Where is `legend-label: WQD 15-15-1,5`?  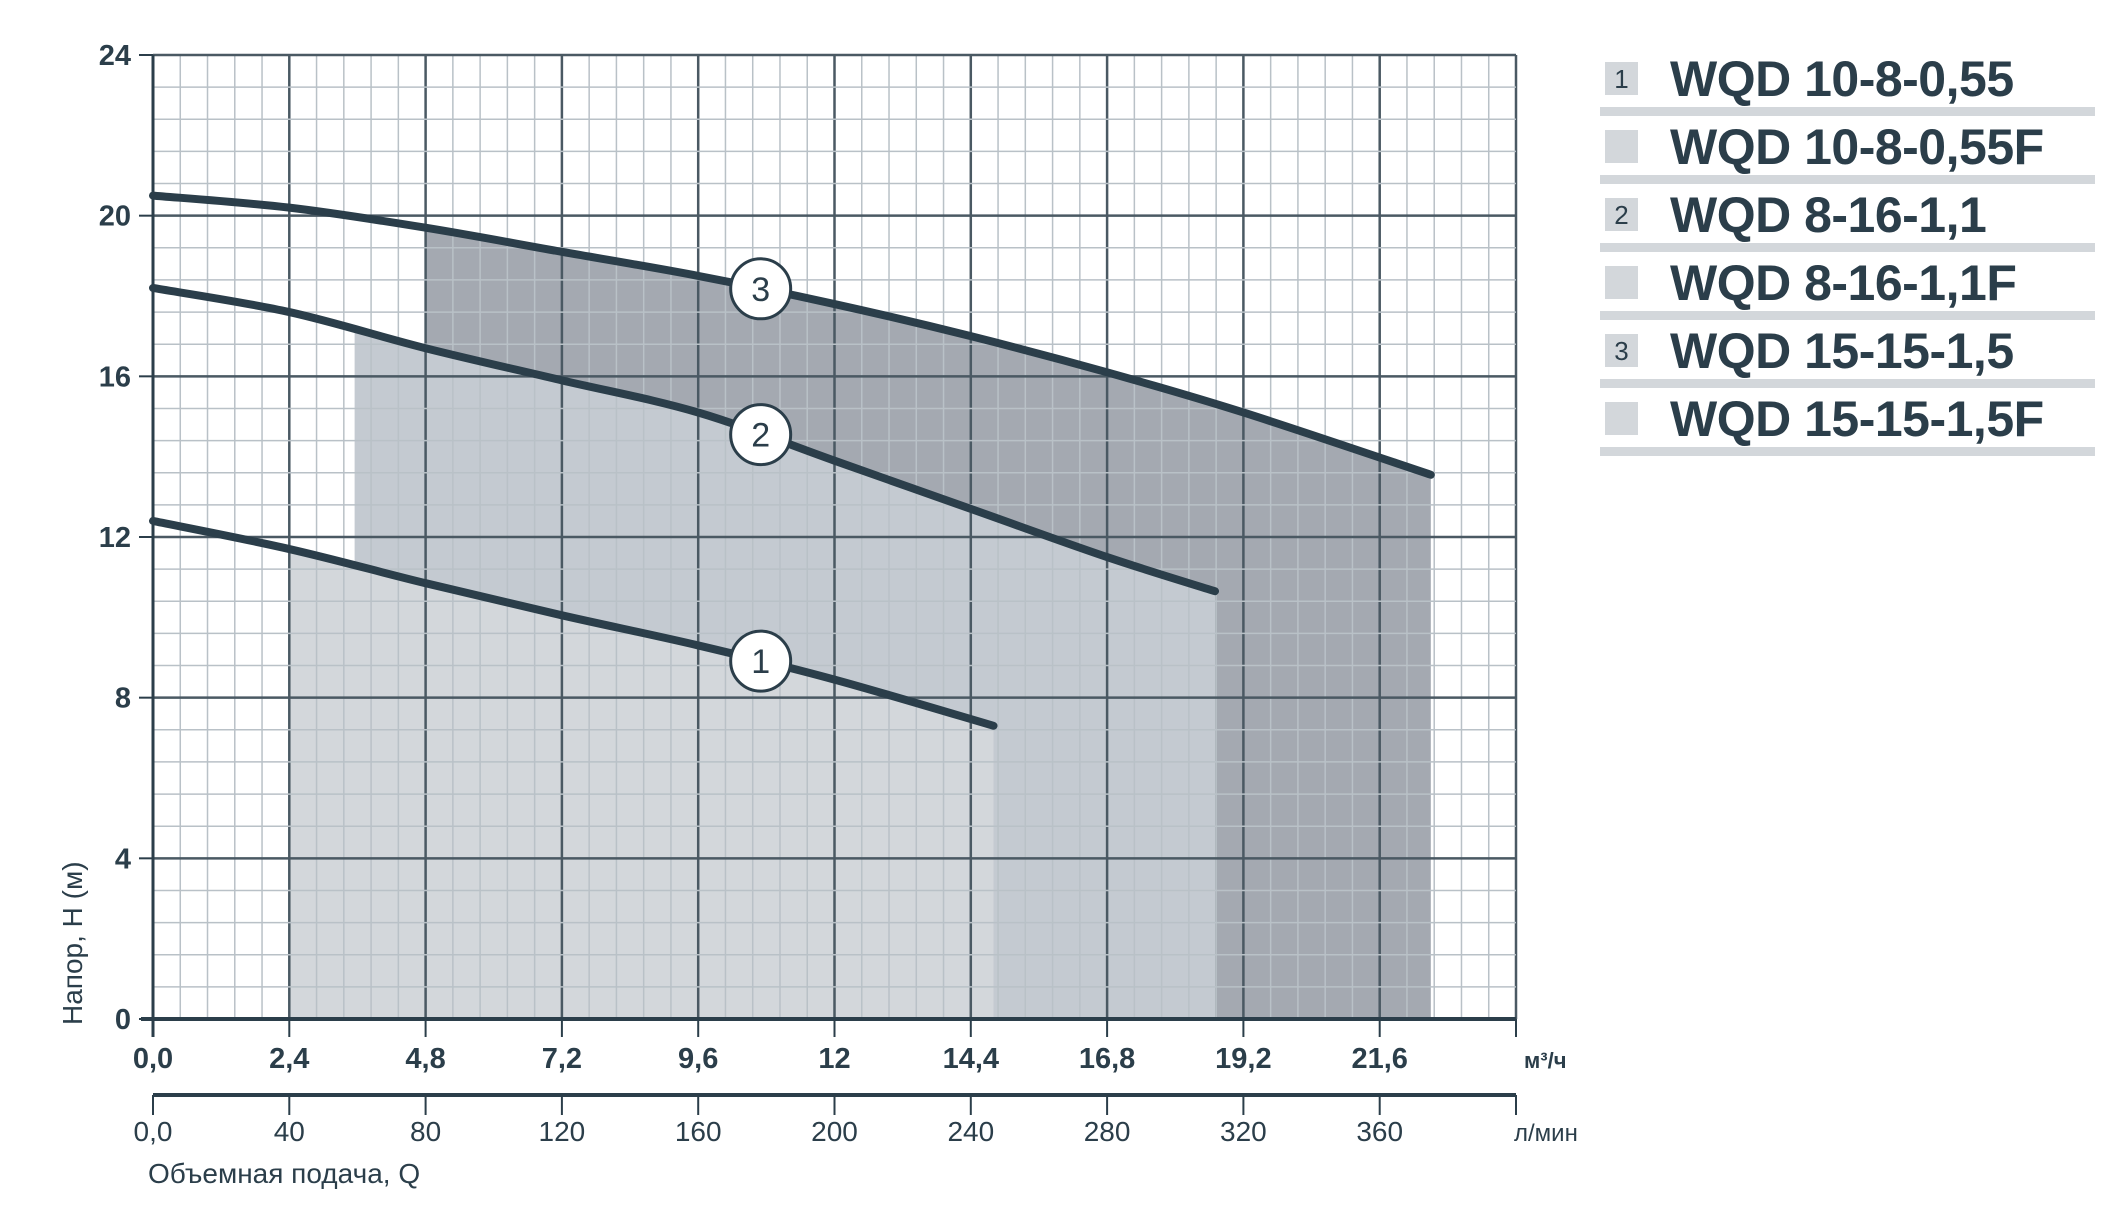
legend-label: WQD 15-15-1,5 is located at coordinates (1842, 351).